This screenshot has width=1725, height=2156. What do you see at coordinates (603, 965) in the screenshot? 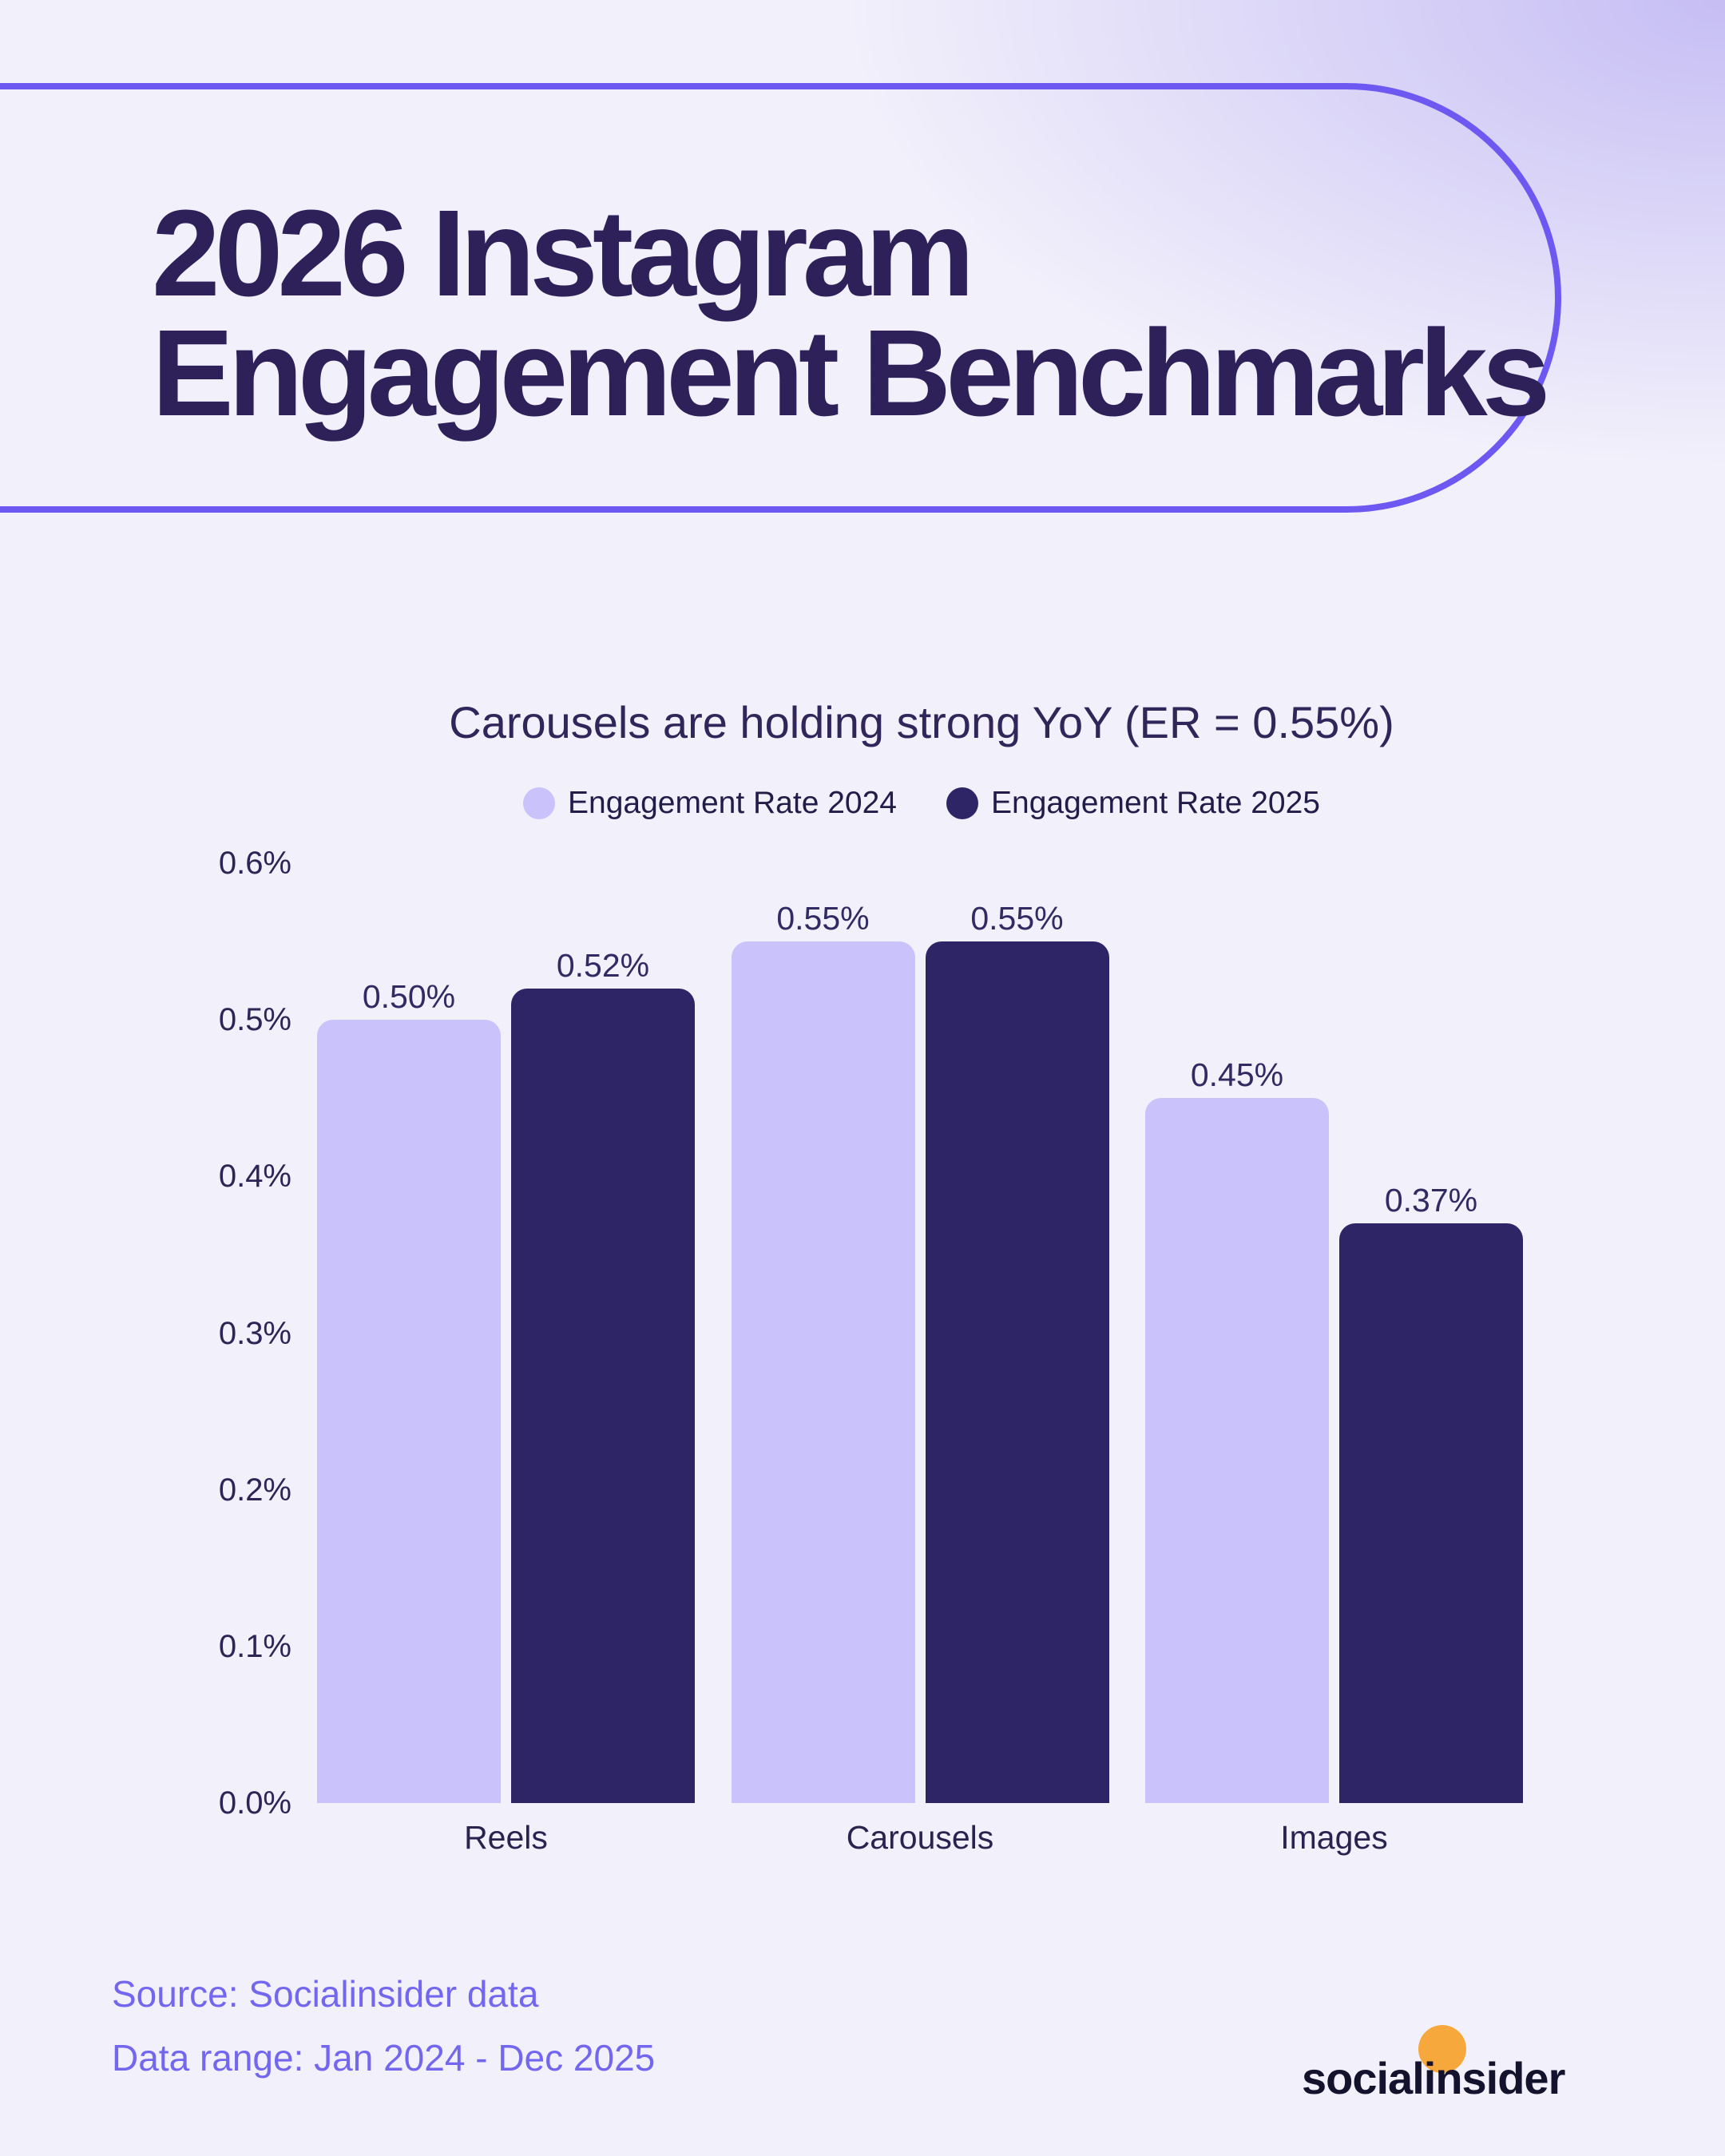
I see `bar-value-label-reels-2025: 0.52%` at bounding box center [603, 965].